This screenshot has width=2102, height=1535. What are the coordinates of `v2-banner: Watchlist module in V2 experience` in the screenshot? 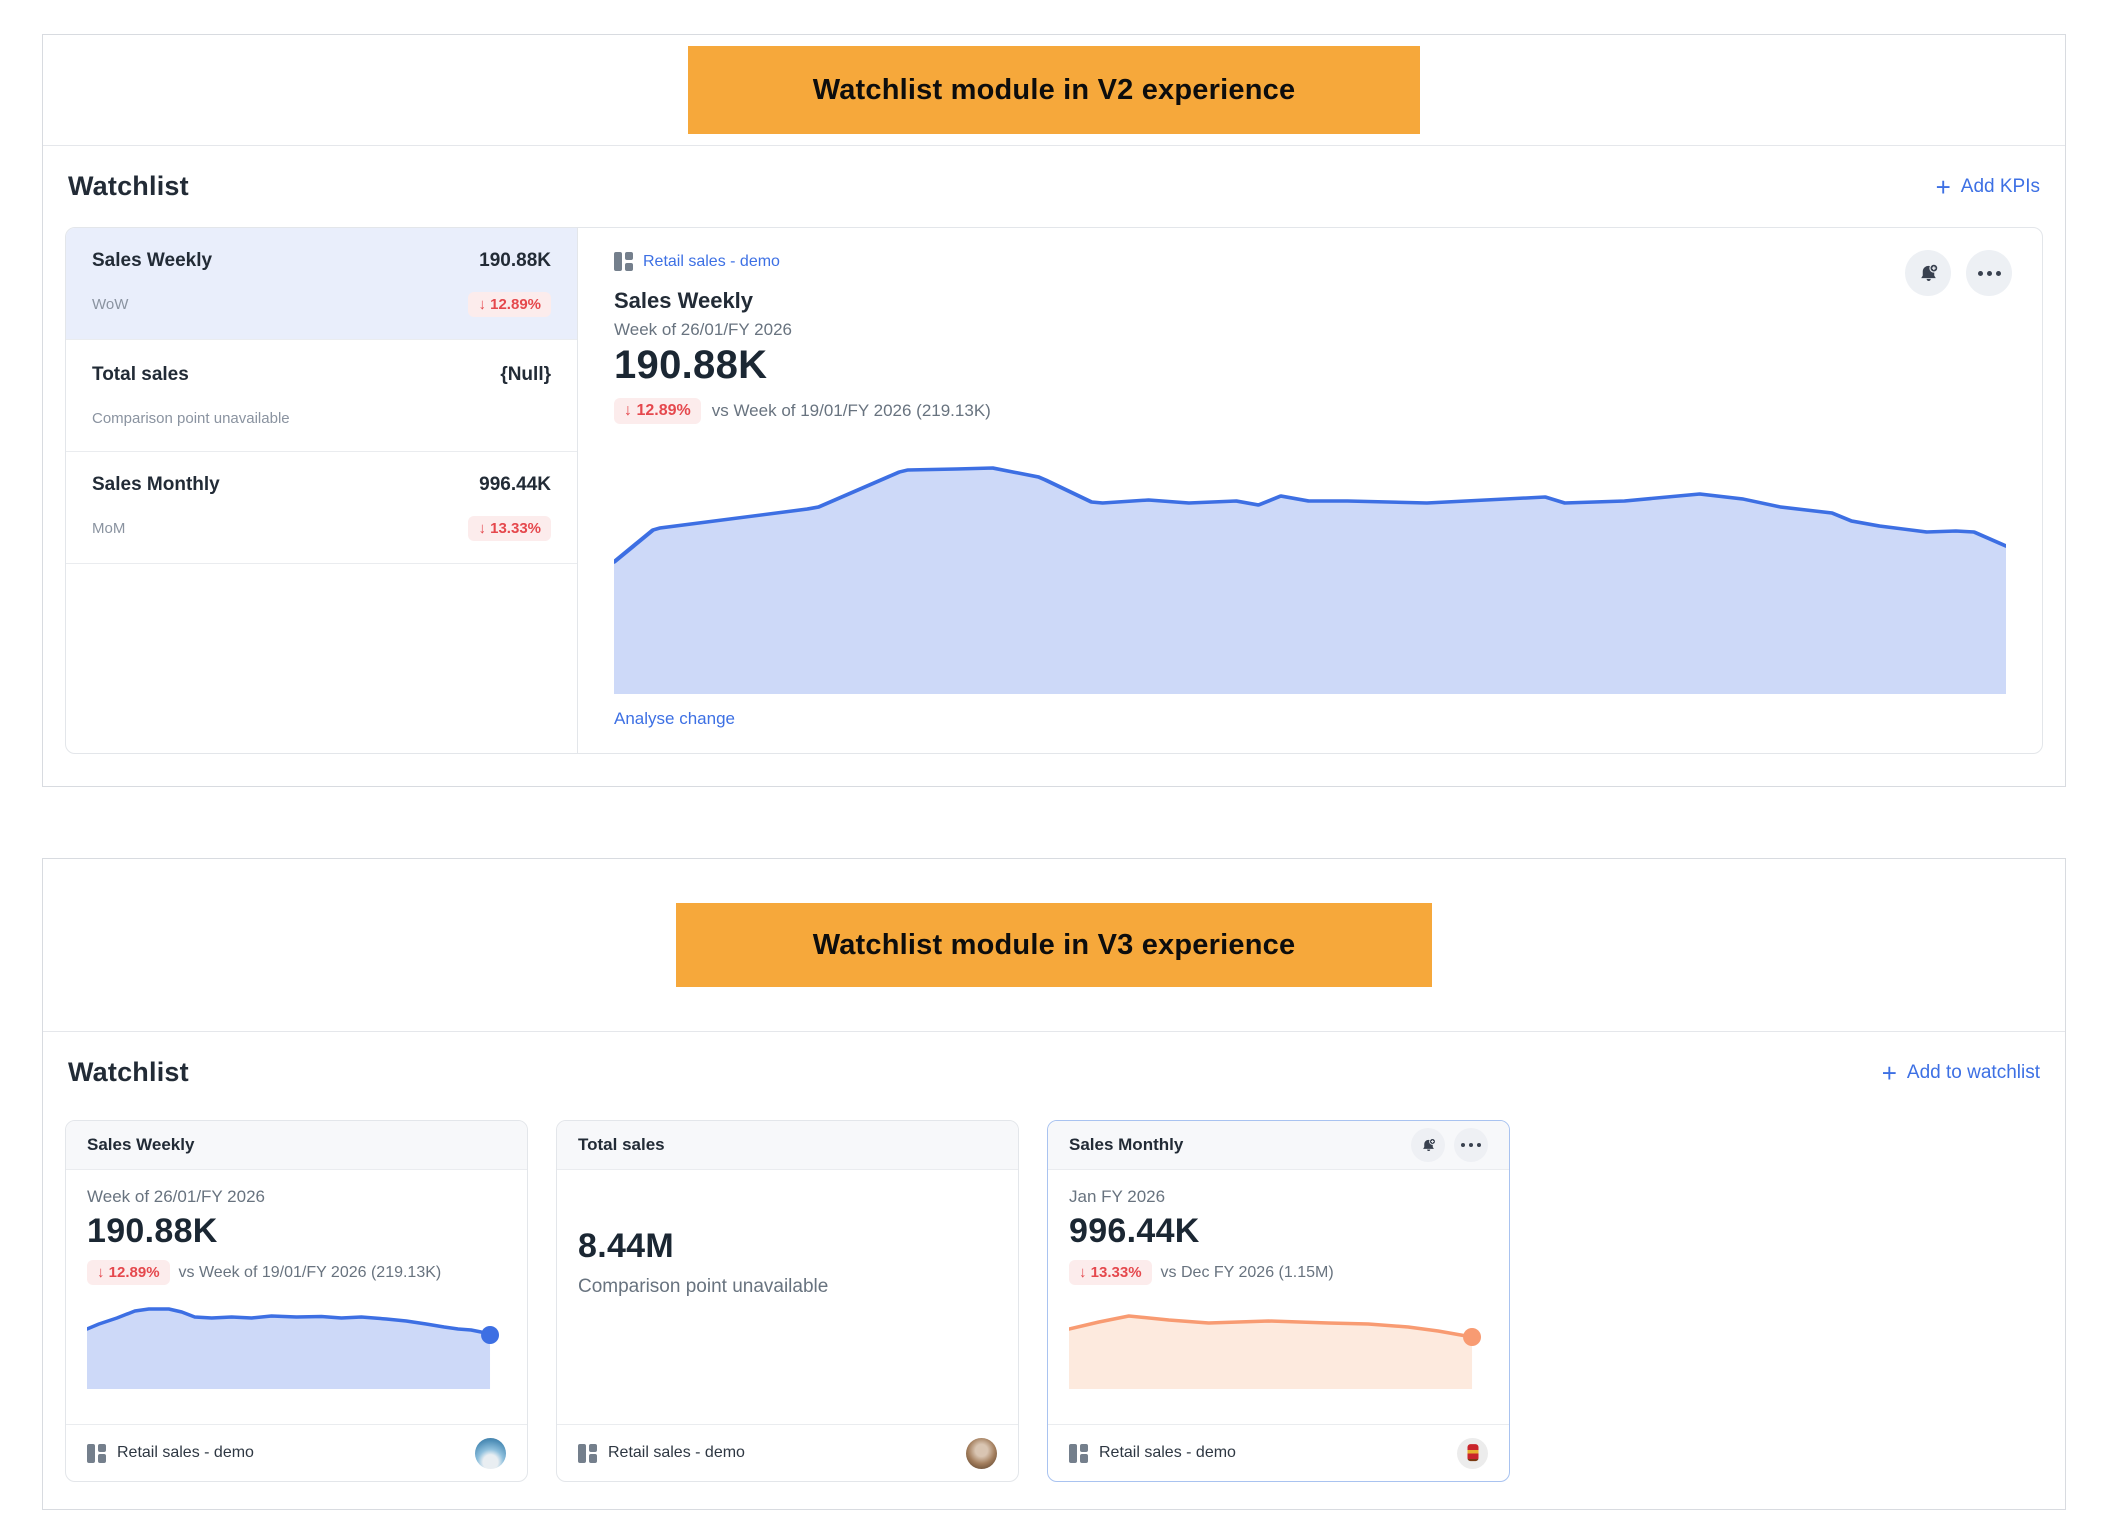 It's located at (1054, 90).